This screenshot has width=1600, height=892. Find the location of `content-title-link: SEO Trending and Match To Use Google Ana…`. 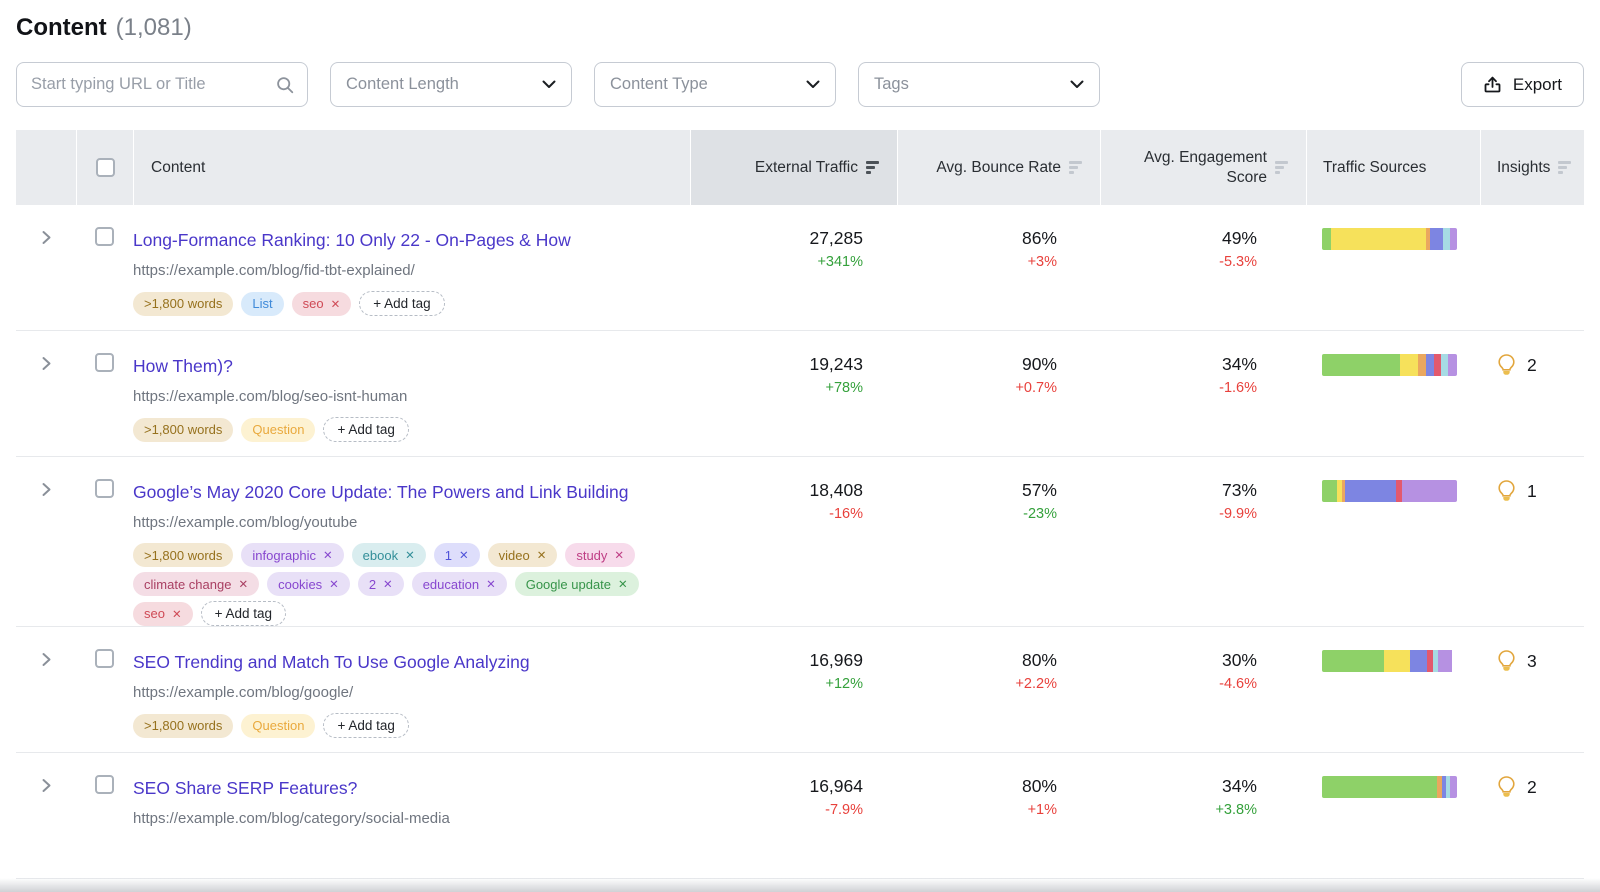

content-title-link: SEO Trending and Match To Use Google Ana… is located at coordinates (331, 662).